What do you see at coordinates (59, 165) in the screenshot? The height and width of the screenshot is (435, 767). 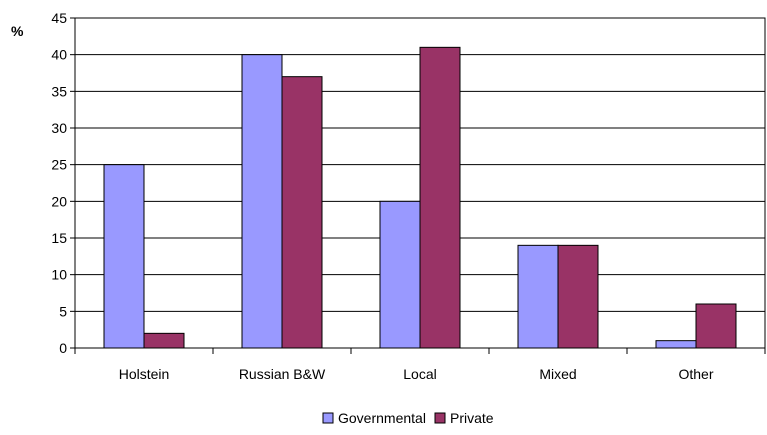 I see `y-tick-label: 25` at bounding box center [59, 165].